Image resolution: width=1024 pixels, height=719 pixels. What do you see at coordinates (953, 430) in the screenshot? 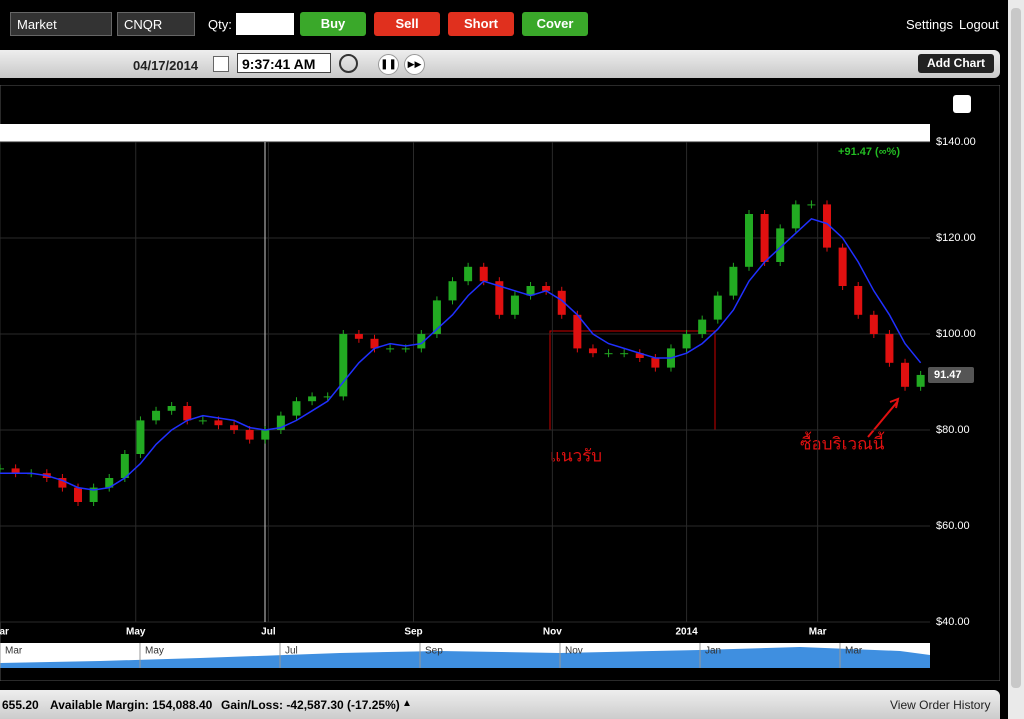
I see `y-tick-label: $80.00` at bounding box center [953, 430].